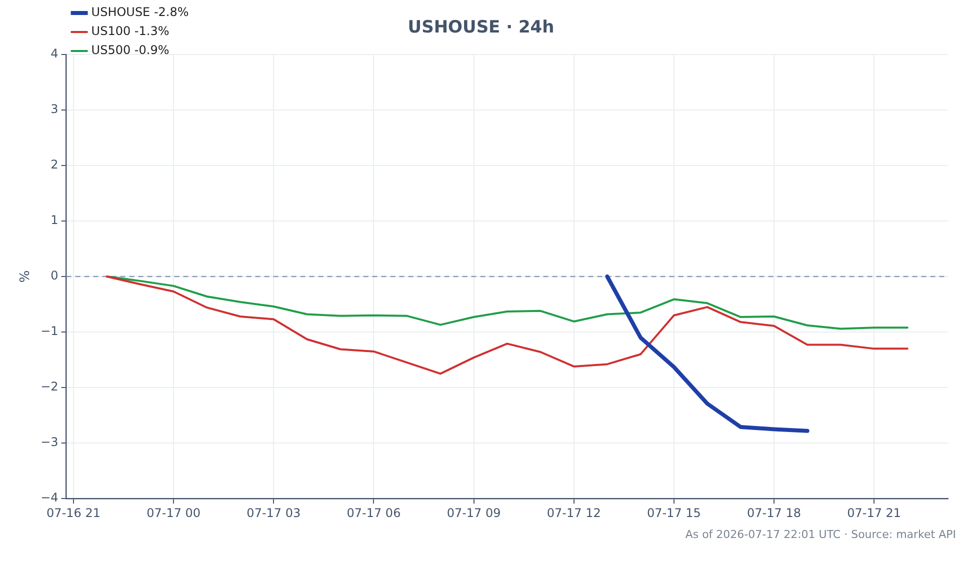 The width and height of the screenshot is (980, 564). I want to click on x-tick-label: 07-17 21, so click(874, 513).